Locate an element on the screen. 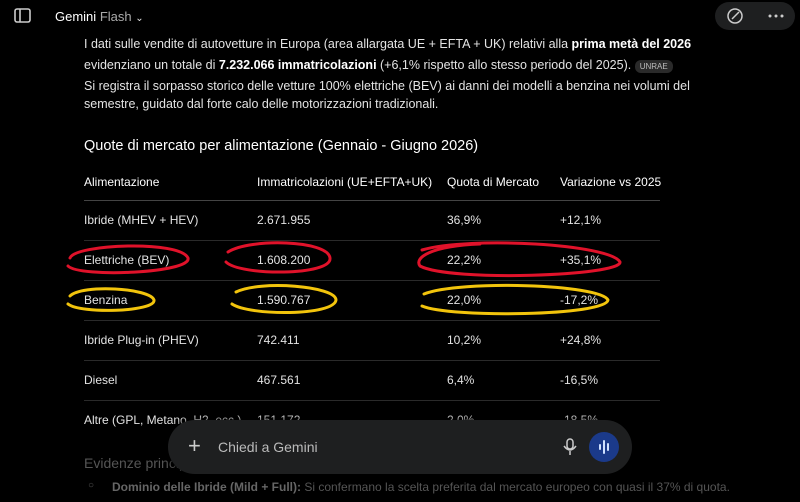 The width and height of the screenshot is (800, 502). sidebar-icon is located at coordinates (22, 15).